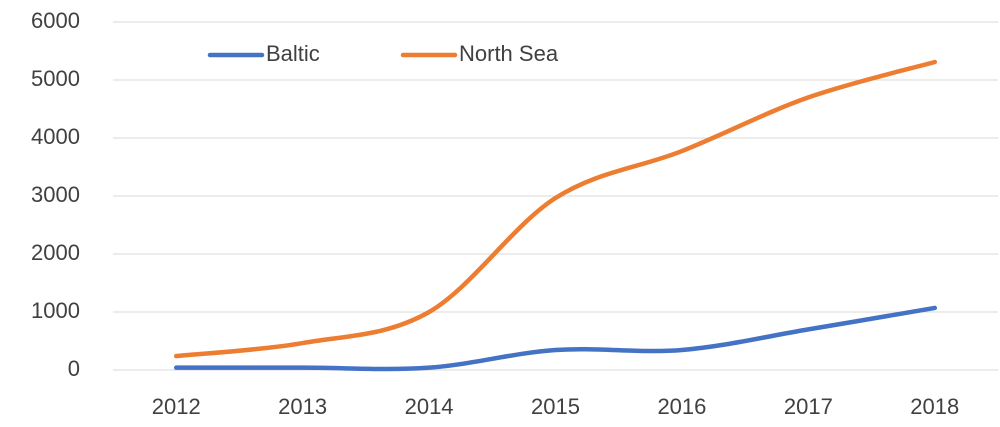 Image resolution: width=1000 pixels, height=427 pixels. What do you see at coordinates (55, 194) in the screenshot?
I see `y-tick-label: 3000` at bounding box center [55, 194].